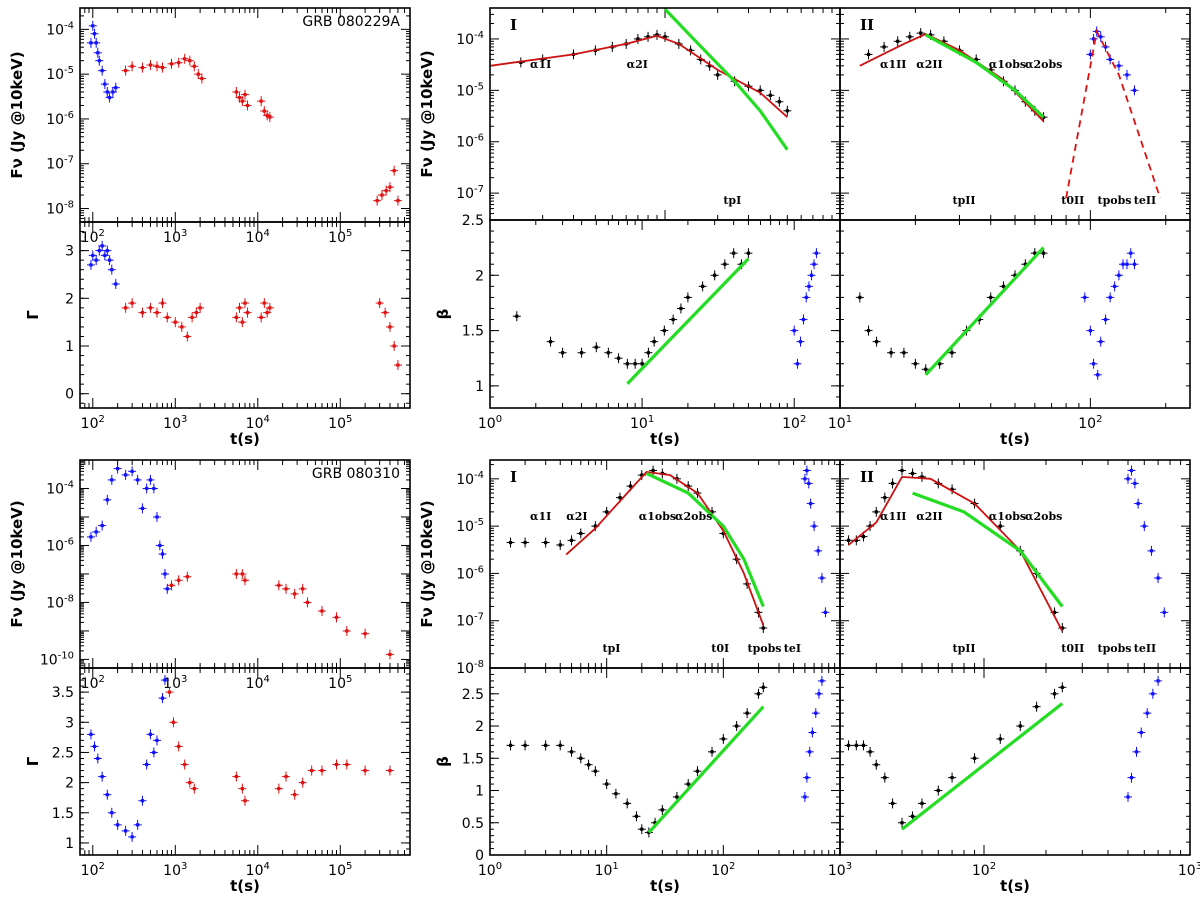 The width and height of the screenshot is (1200, 900). What do you see at coordinates (245, 886) in the screenshot?
I see `x-axis-label: t(s)` at bounding box center [245, 886].